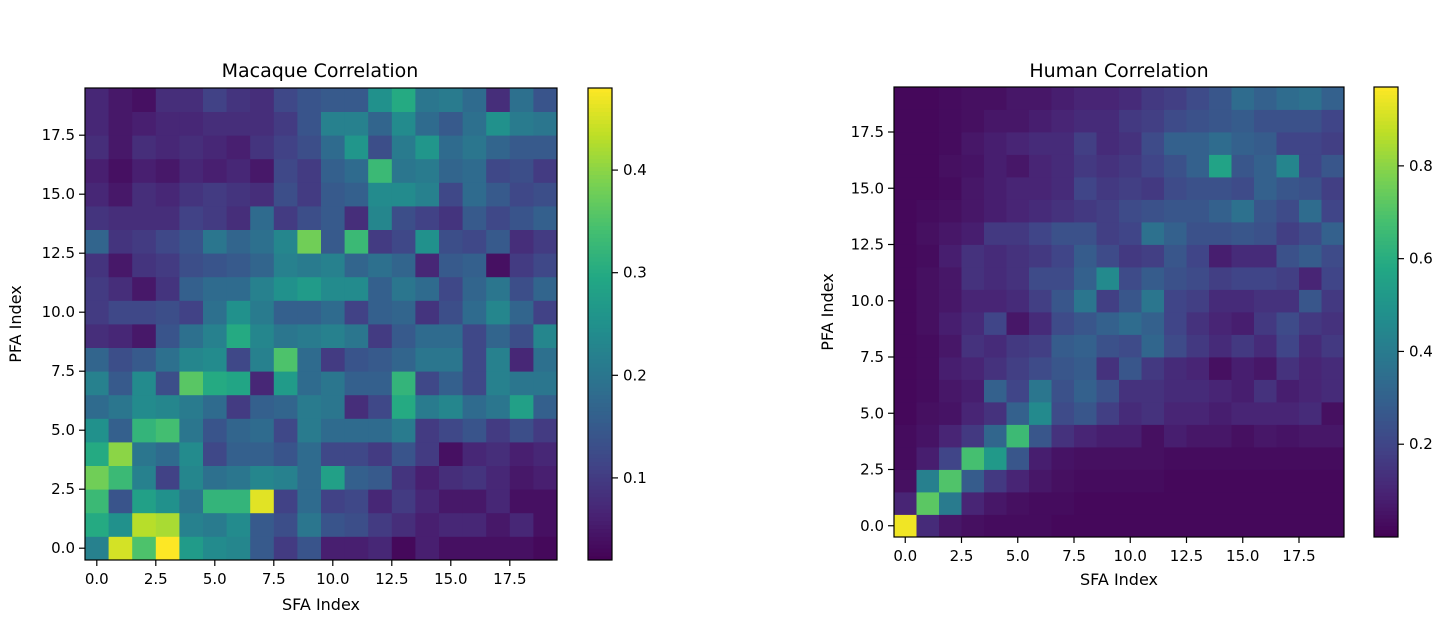 Image resolution: width=1440 pixels, height=633 pixels. I want to click on macaque-x-tick-label: 12.5, so click(391, 579).